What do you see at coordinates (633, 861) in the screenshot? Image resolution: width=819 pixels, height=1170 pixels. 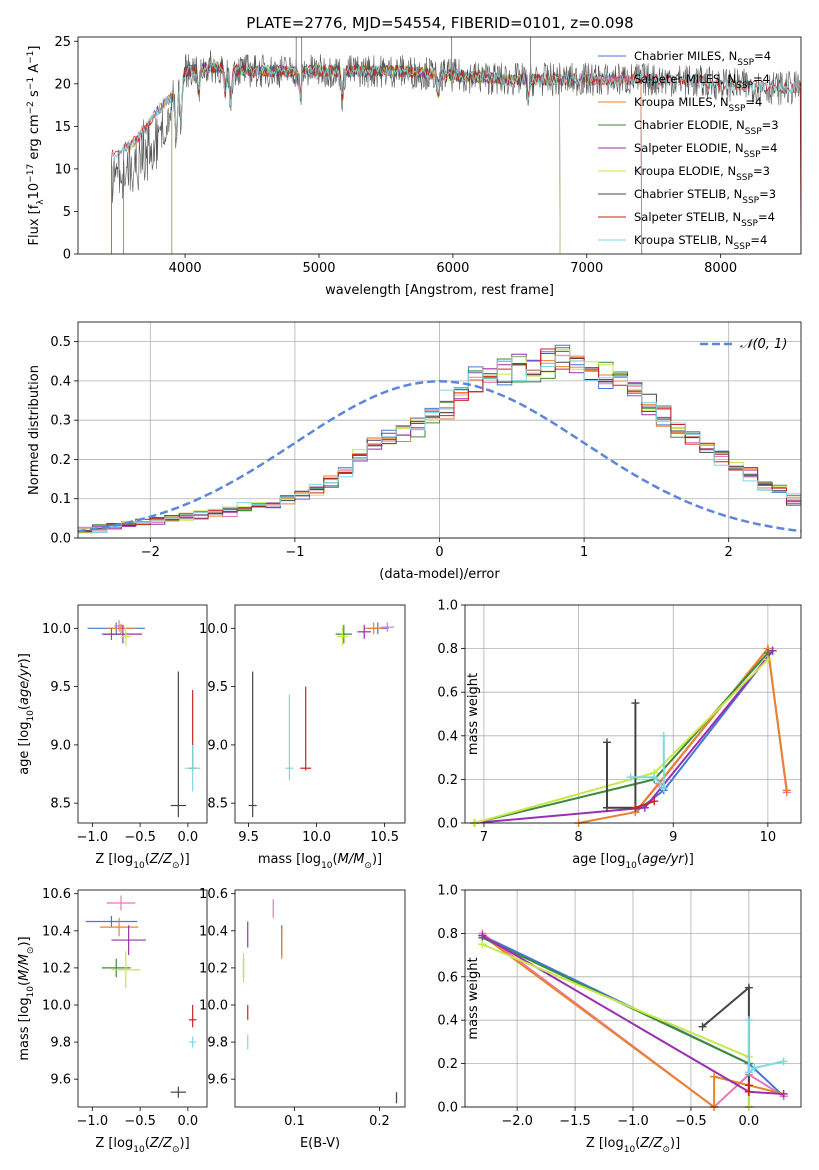 I see `x-axis-label: age [log10(age/yr)]` at bounding box center [633, 861].